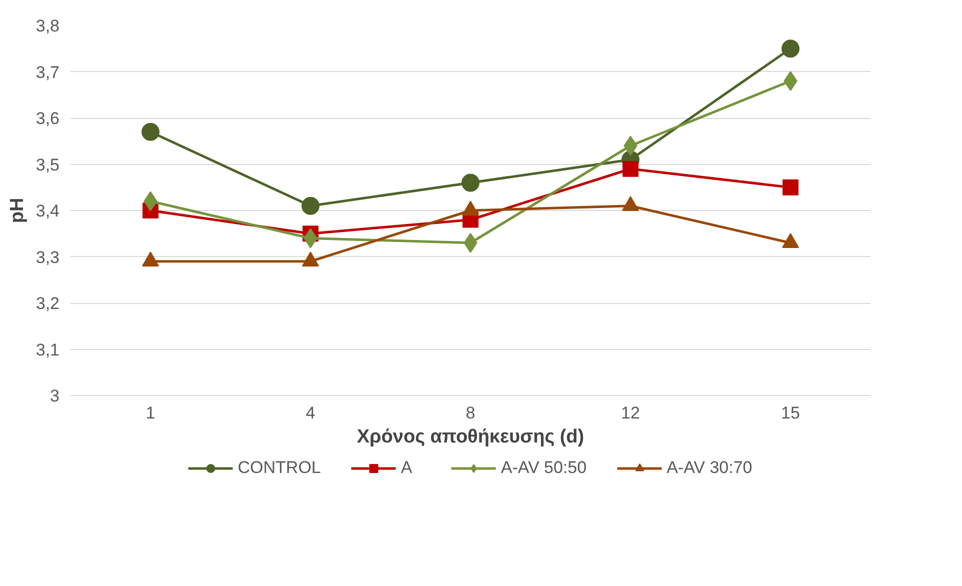 This screenshot has width=962, height=586. Describe the element at coordinates (48, 303) in the screenshot. I see `y-tick-label: 3,2` at that location.